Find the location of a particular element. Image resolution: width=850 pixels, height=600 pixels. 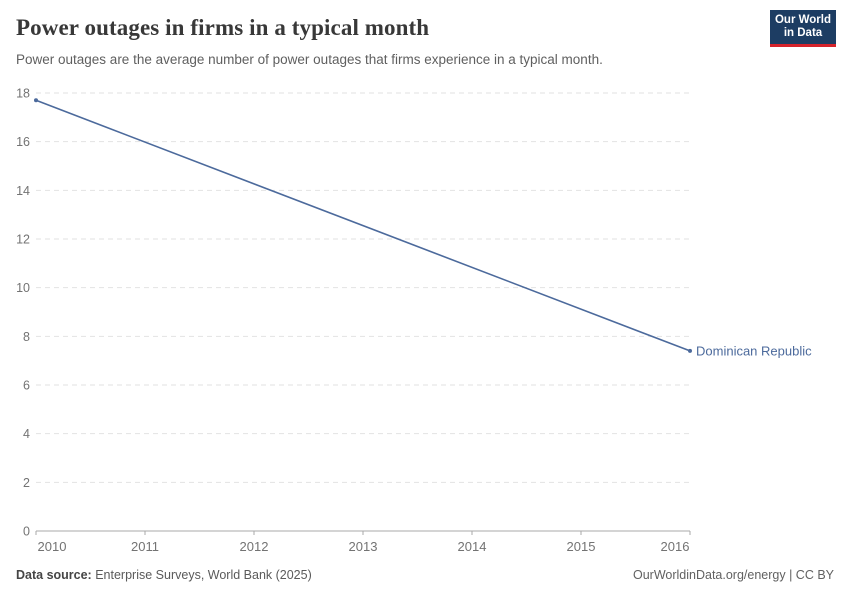

y-tick-label: 2 is located at coordinates (26, 483).